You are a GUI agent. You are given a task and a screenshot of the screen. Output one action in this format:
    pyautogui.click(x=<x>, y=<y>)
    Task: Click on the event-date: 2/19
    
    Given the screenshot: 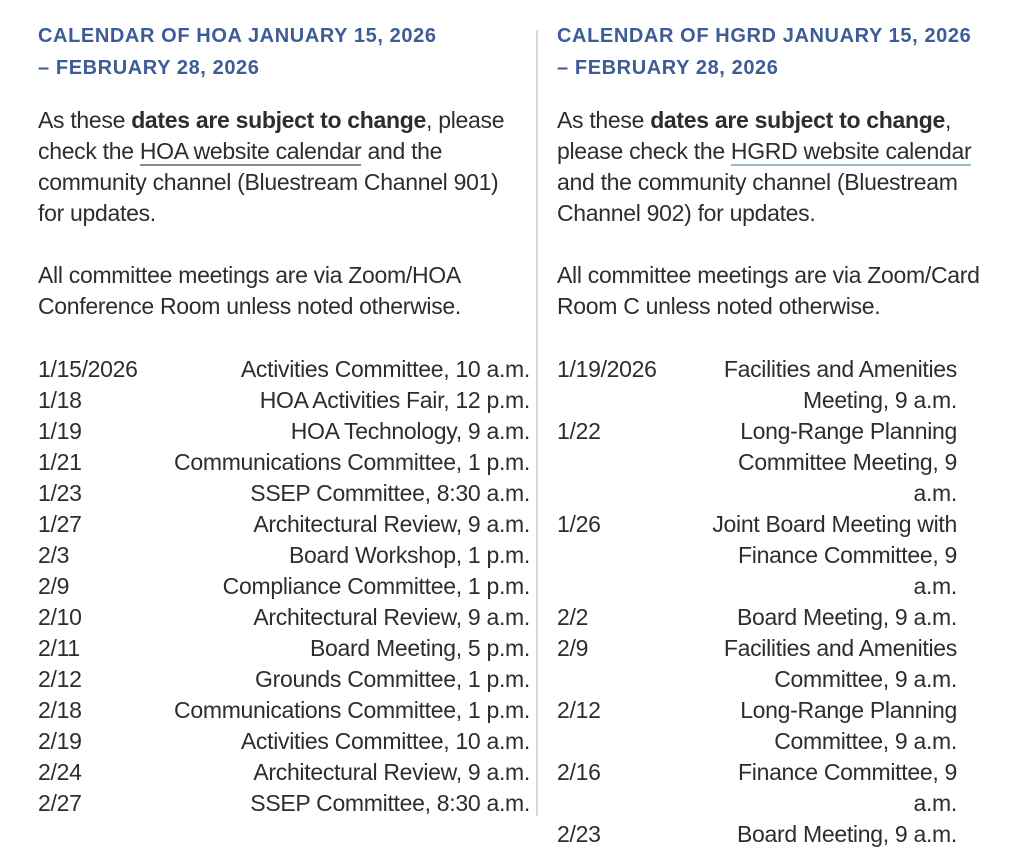 What is the action you would take?
    pyautogui.click(x=60, y=741)
    